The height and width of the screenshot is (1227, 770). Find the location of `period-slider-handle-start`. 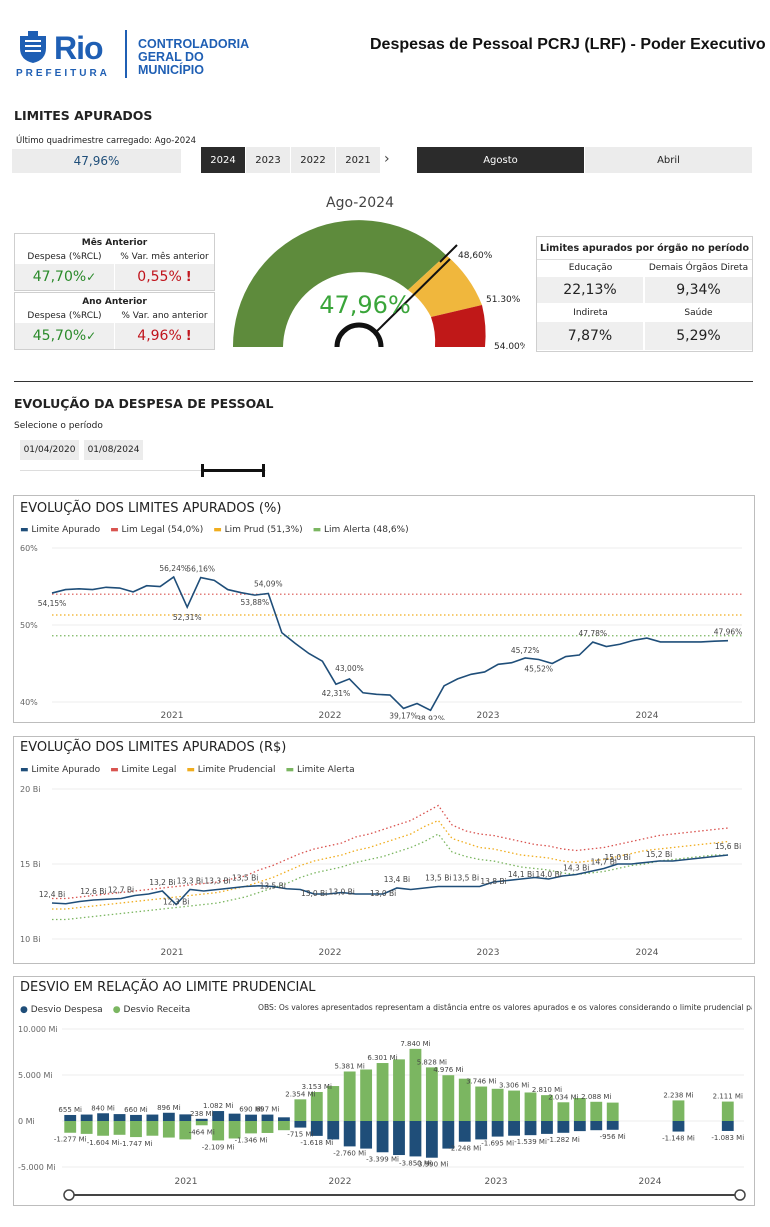

period-slider-handle-start is located at coordinates (202, 470).